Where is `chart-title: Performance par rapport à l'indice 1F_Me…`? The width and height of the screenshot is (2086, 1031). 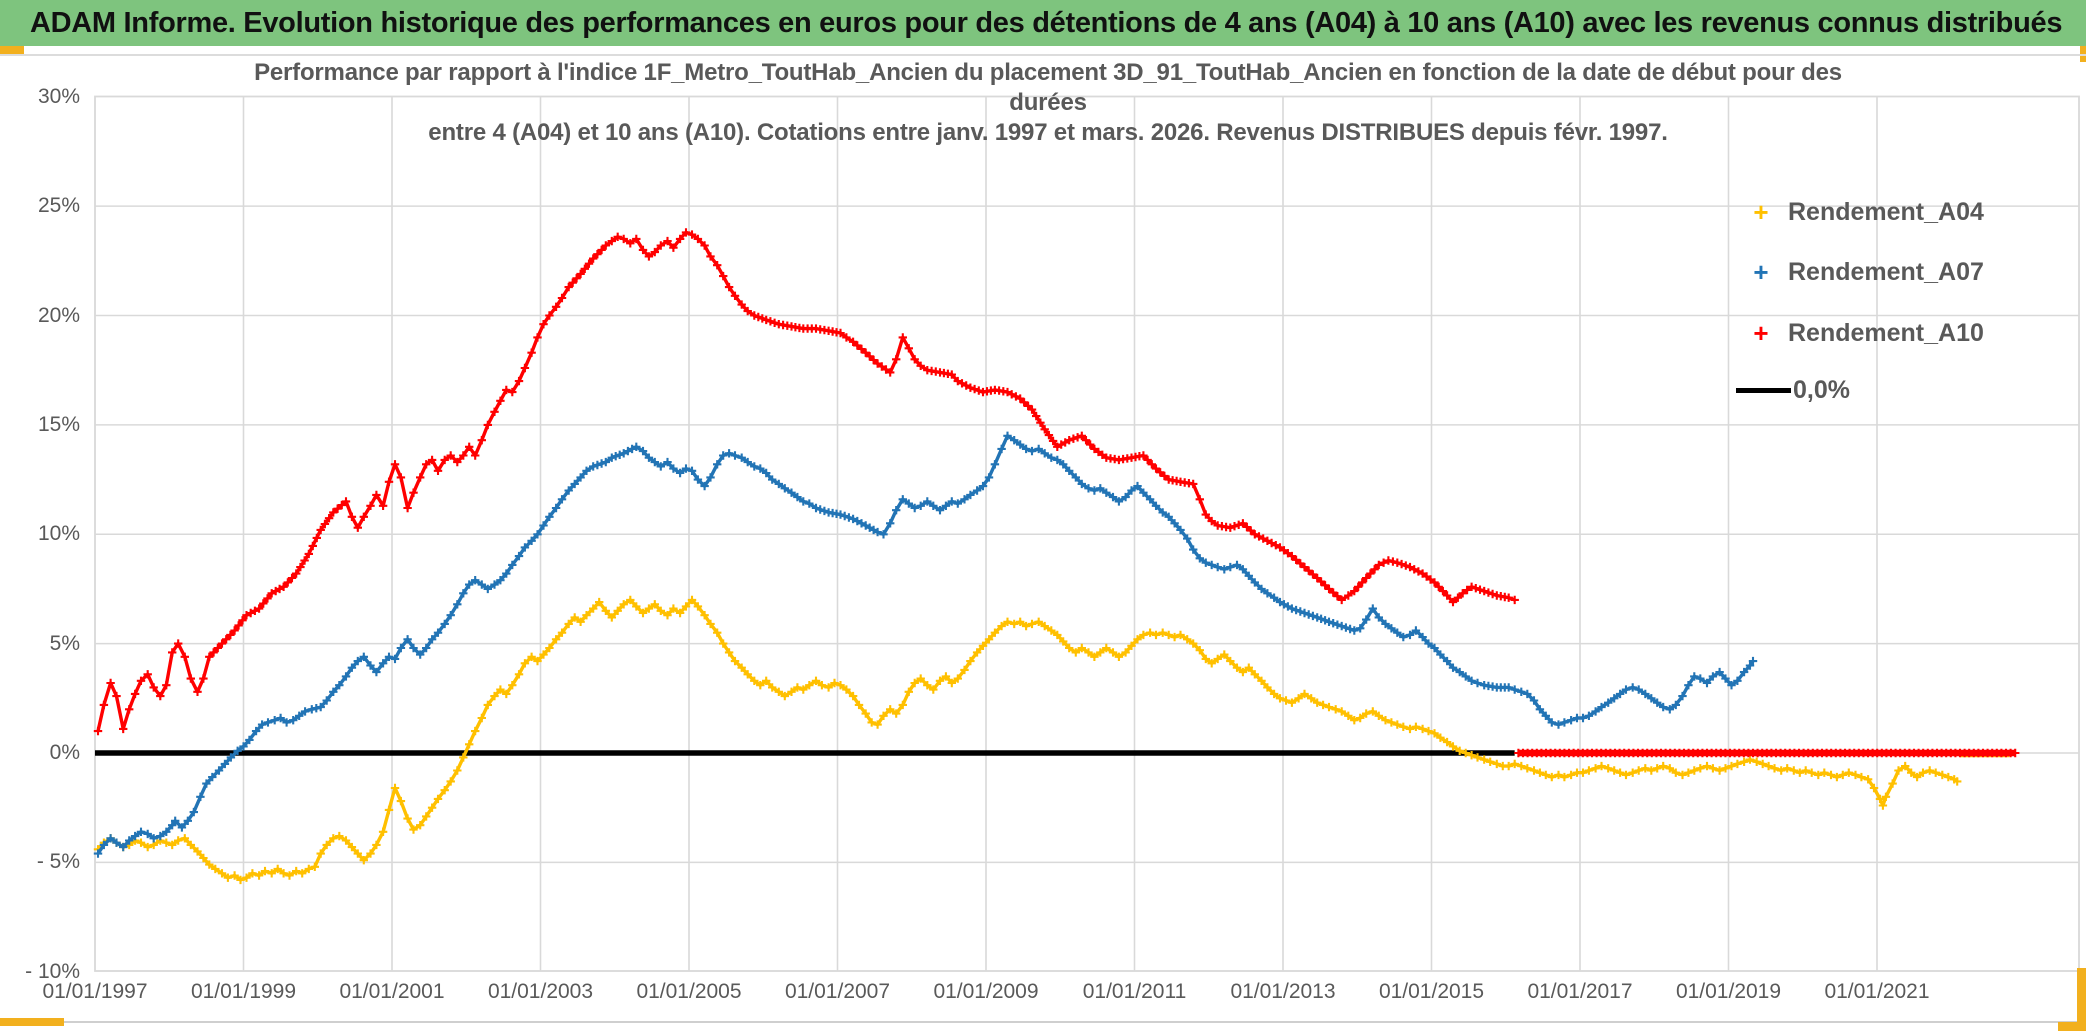 chart-title: Performance par rapport à l'indice 1F_Me… is located at coordinates (1048, 103).